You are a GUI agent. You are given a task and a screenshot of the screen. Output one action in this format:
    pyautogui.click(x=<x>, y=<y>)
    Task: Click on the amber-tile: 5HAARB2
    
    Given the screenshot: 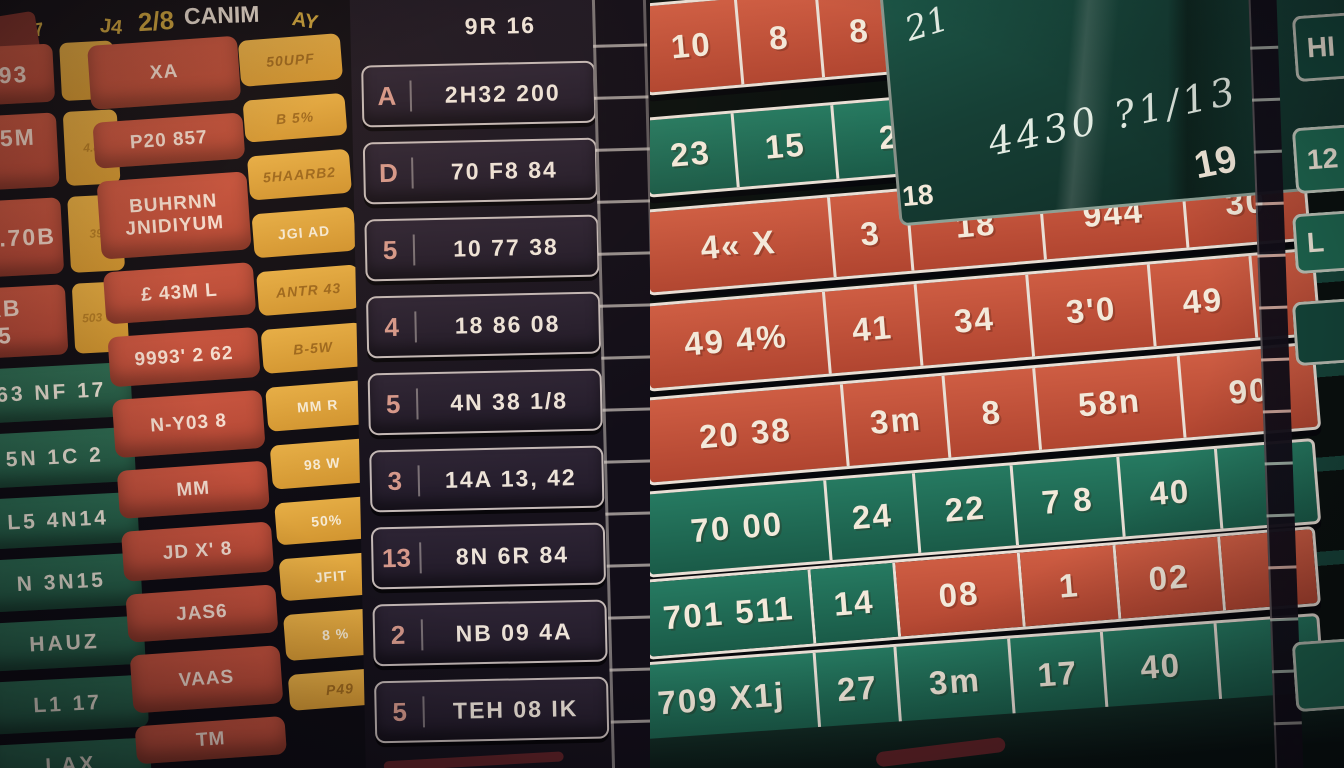 What is the action you would take?
    pyautogui.click(x=299, y=174)
    